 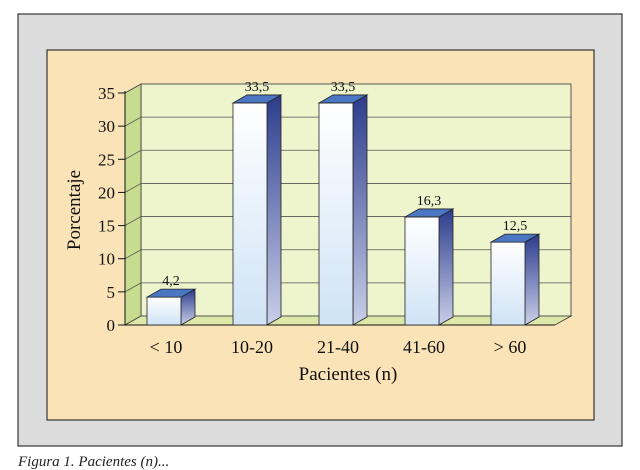 I want to click on x-tick-label: > 60, so click(x=510, y=347).